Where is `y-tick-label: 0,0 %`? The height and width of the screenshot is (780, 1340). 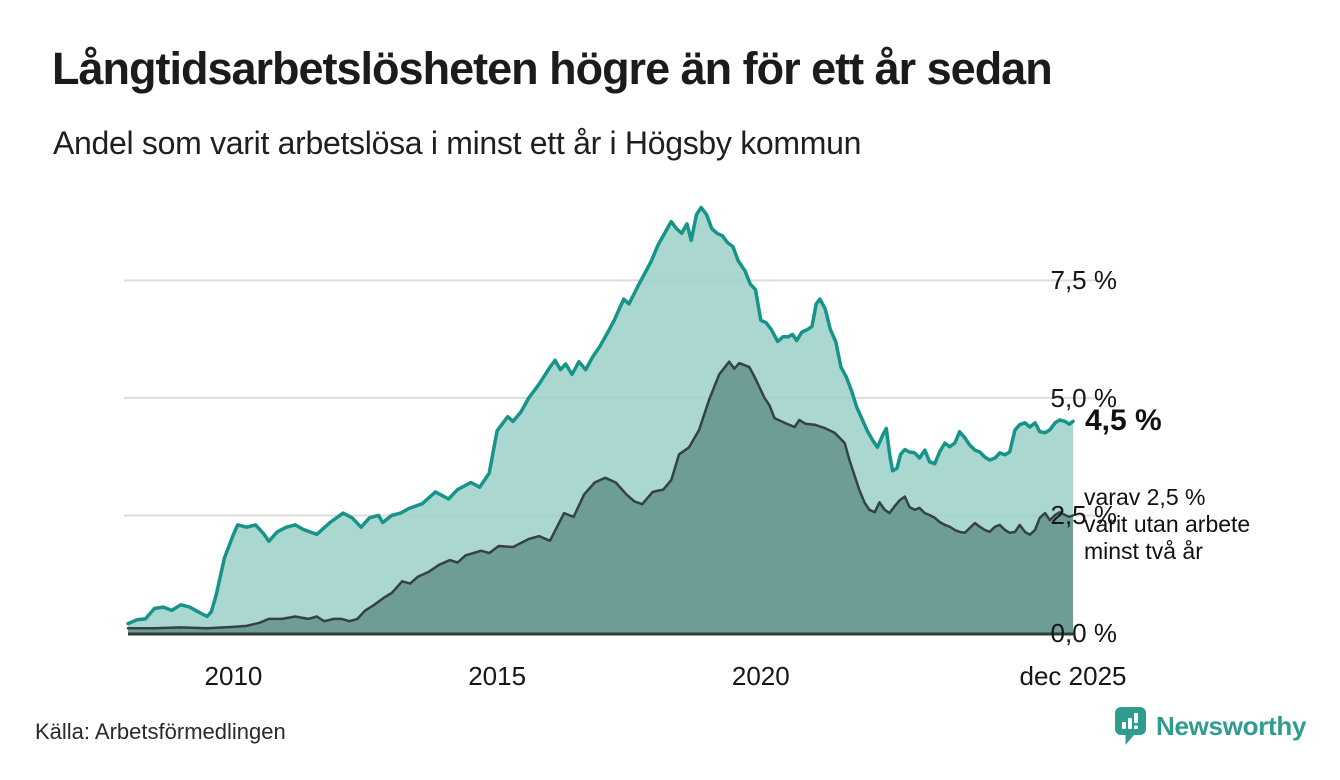
y-tick-label: 0,0 % is located at coordinates (1084, 633).